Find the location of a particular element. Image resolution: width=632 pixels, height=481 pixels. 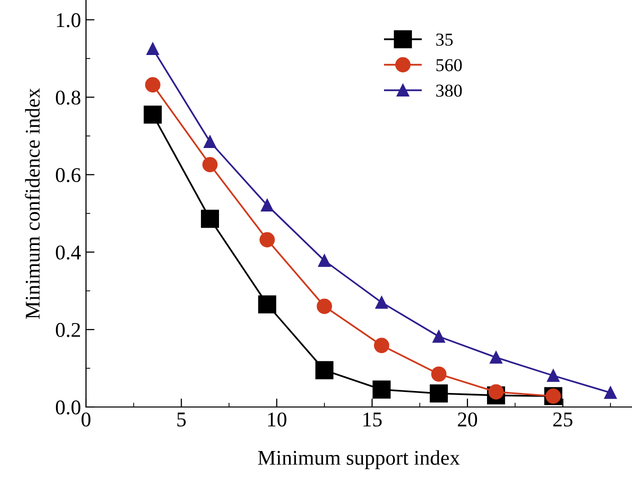

legend-label: 35 is located at coordinates (444, 40).